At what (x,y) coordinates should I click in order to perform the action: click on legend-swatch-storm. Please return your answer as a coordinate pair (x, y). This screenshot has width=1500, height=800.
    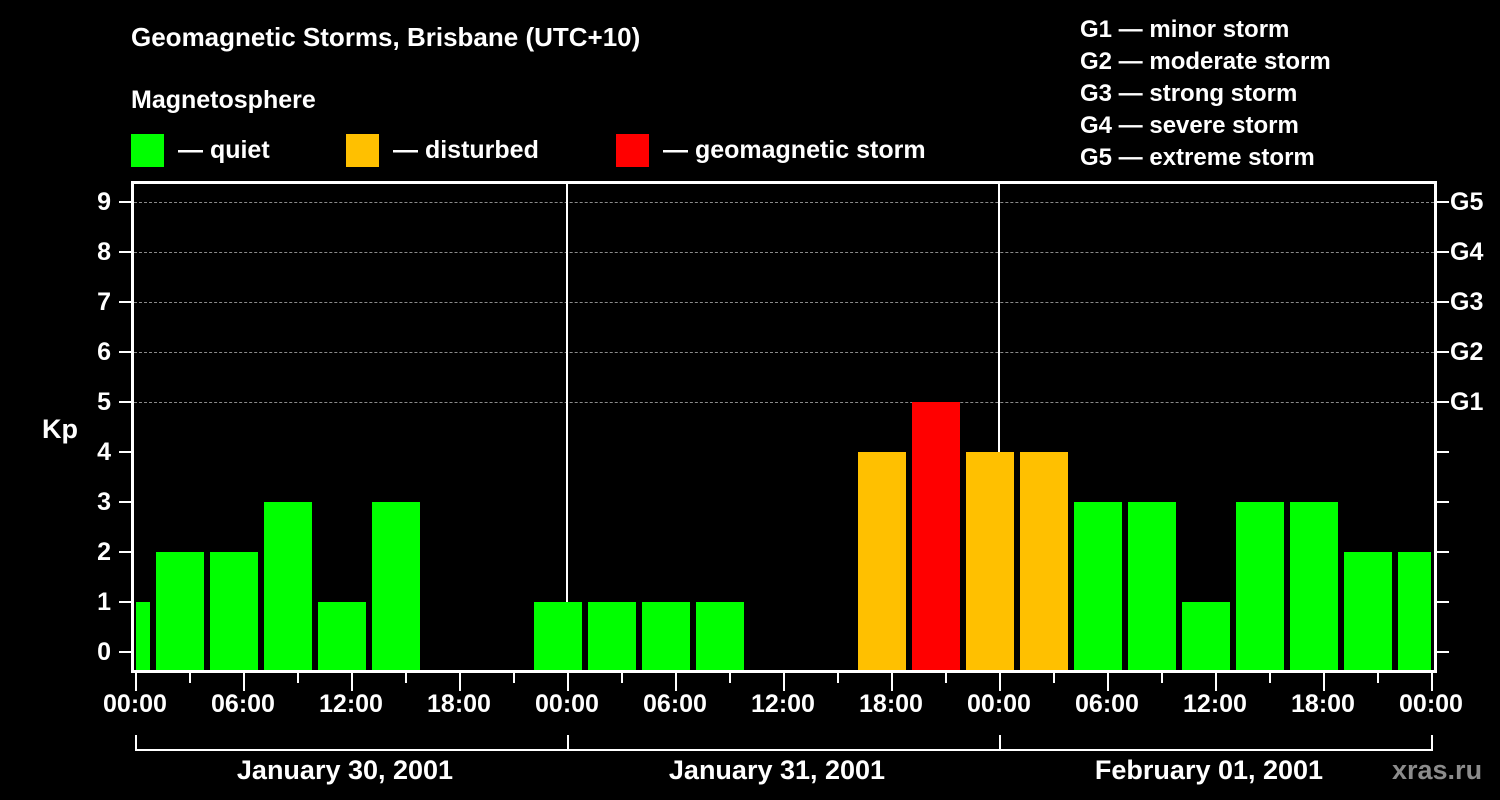
    Looking at the image, I should click on (632, 150).